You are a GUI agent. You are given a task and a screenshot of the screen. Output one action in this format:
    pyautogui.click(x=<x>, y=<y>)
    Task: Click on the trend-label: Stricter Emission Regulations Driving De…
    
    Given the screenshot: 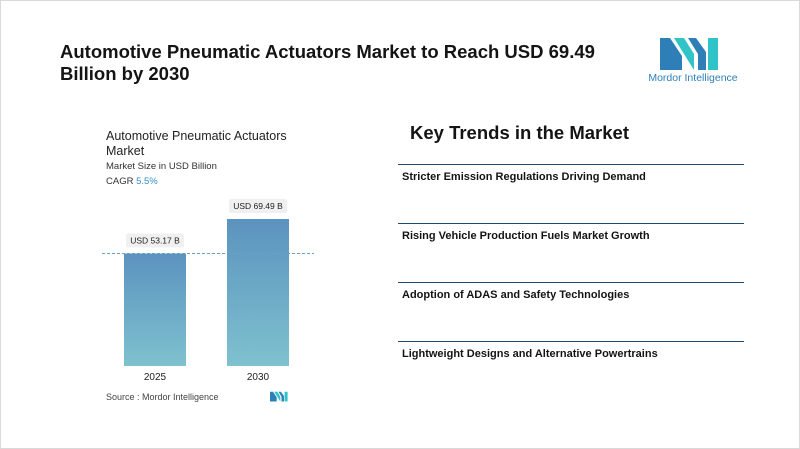 What is the action you would take?
    pyautogui.click(x=524, y=177)
    